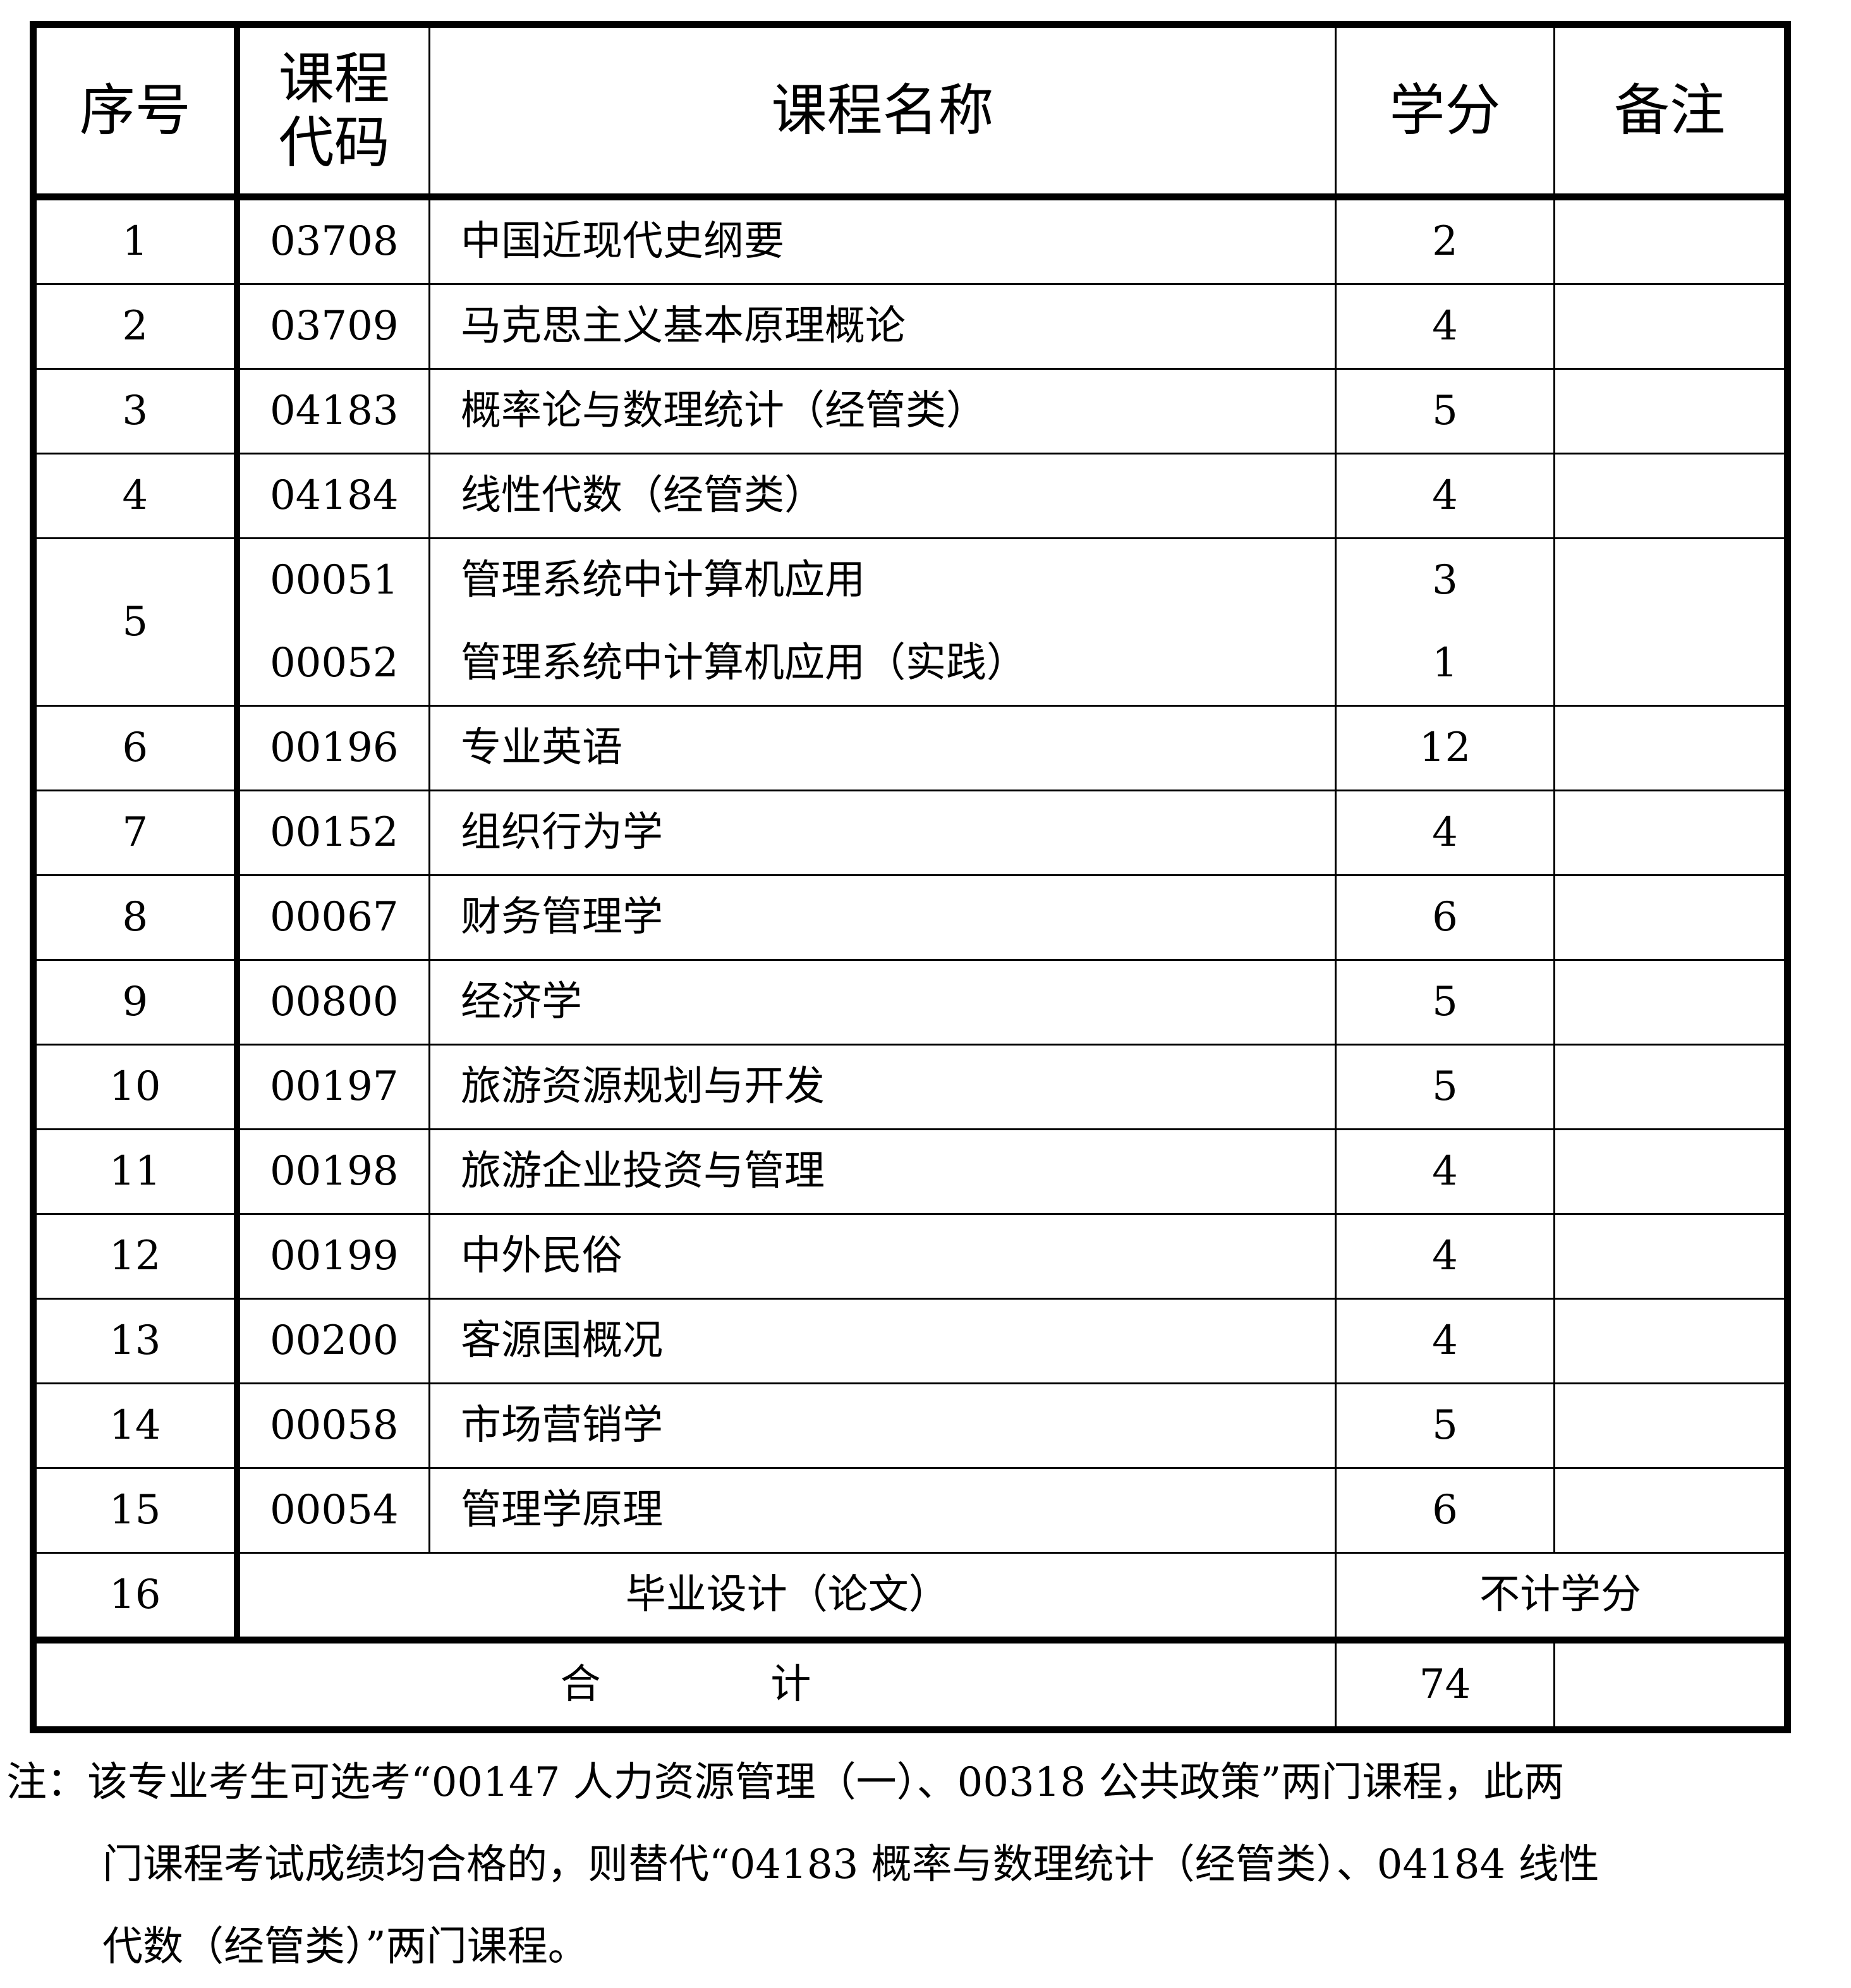 The width and height of the screenshot is (1851, 1988). I want to click on table-row: 6 00196 专业英语 12, so click(910, 748).